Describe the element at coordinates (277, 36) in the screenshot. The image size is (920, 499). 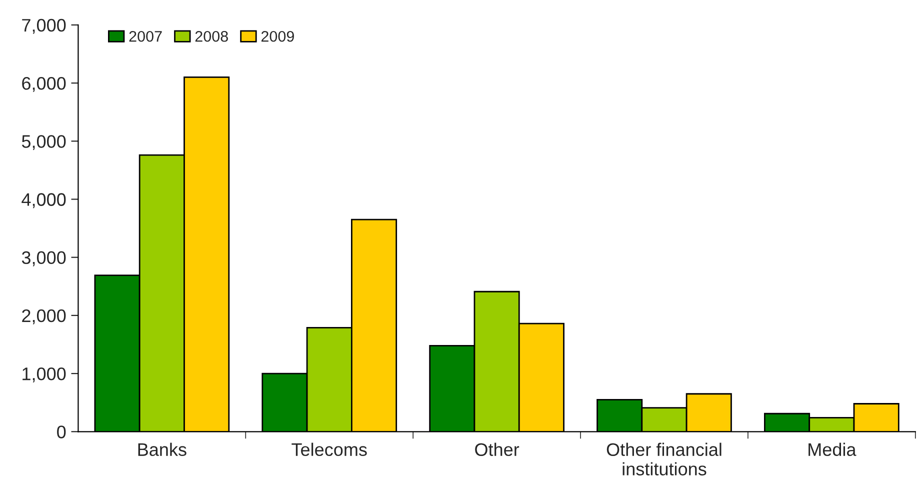
I see `legend-label: 2009` at that location.